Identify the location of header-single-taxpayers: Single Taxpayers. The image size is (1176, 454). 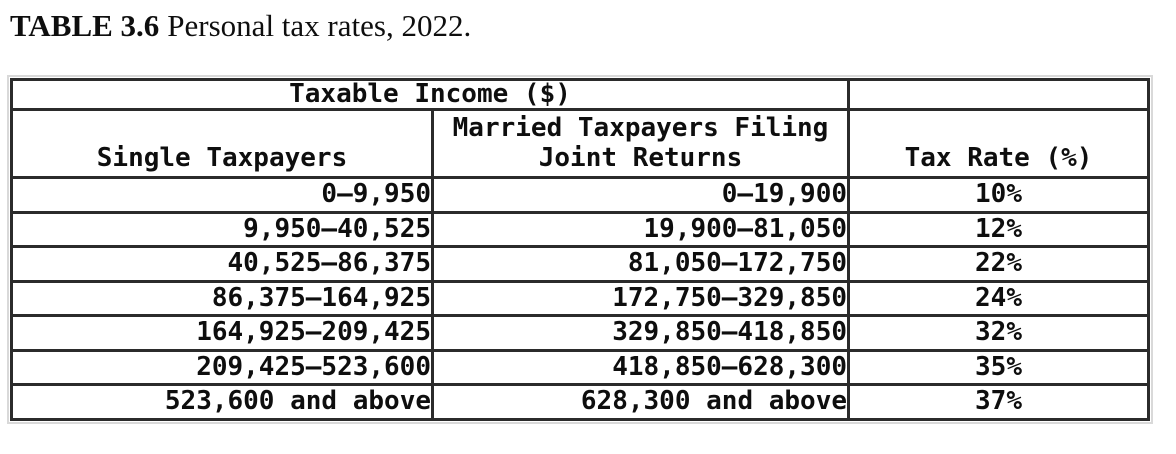
(222, 143).